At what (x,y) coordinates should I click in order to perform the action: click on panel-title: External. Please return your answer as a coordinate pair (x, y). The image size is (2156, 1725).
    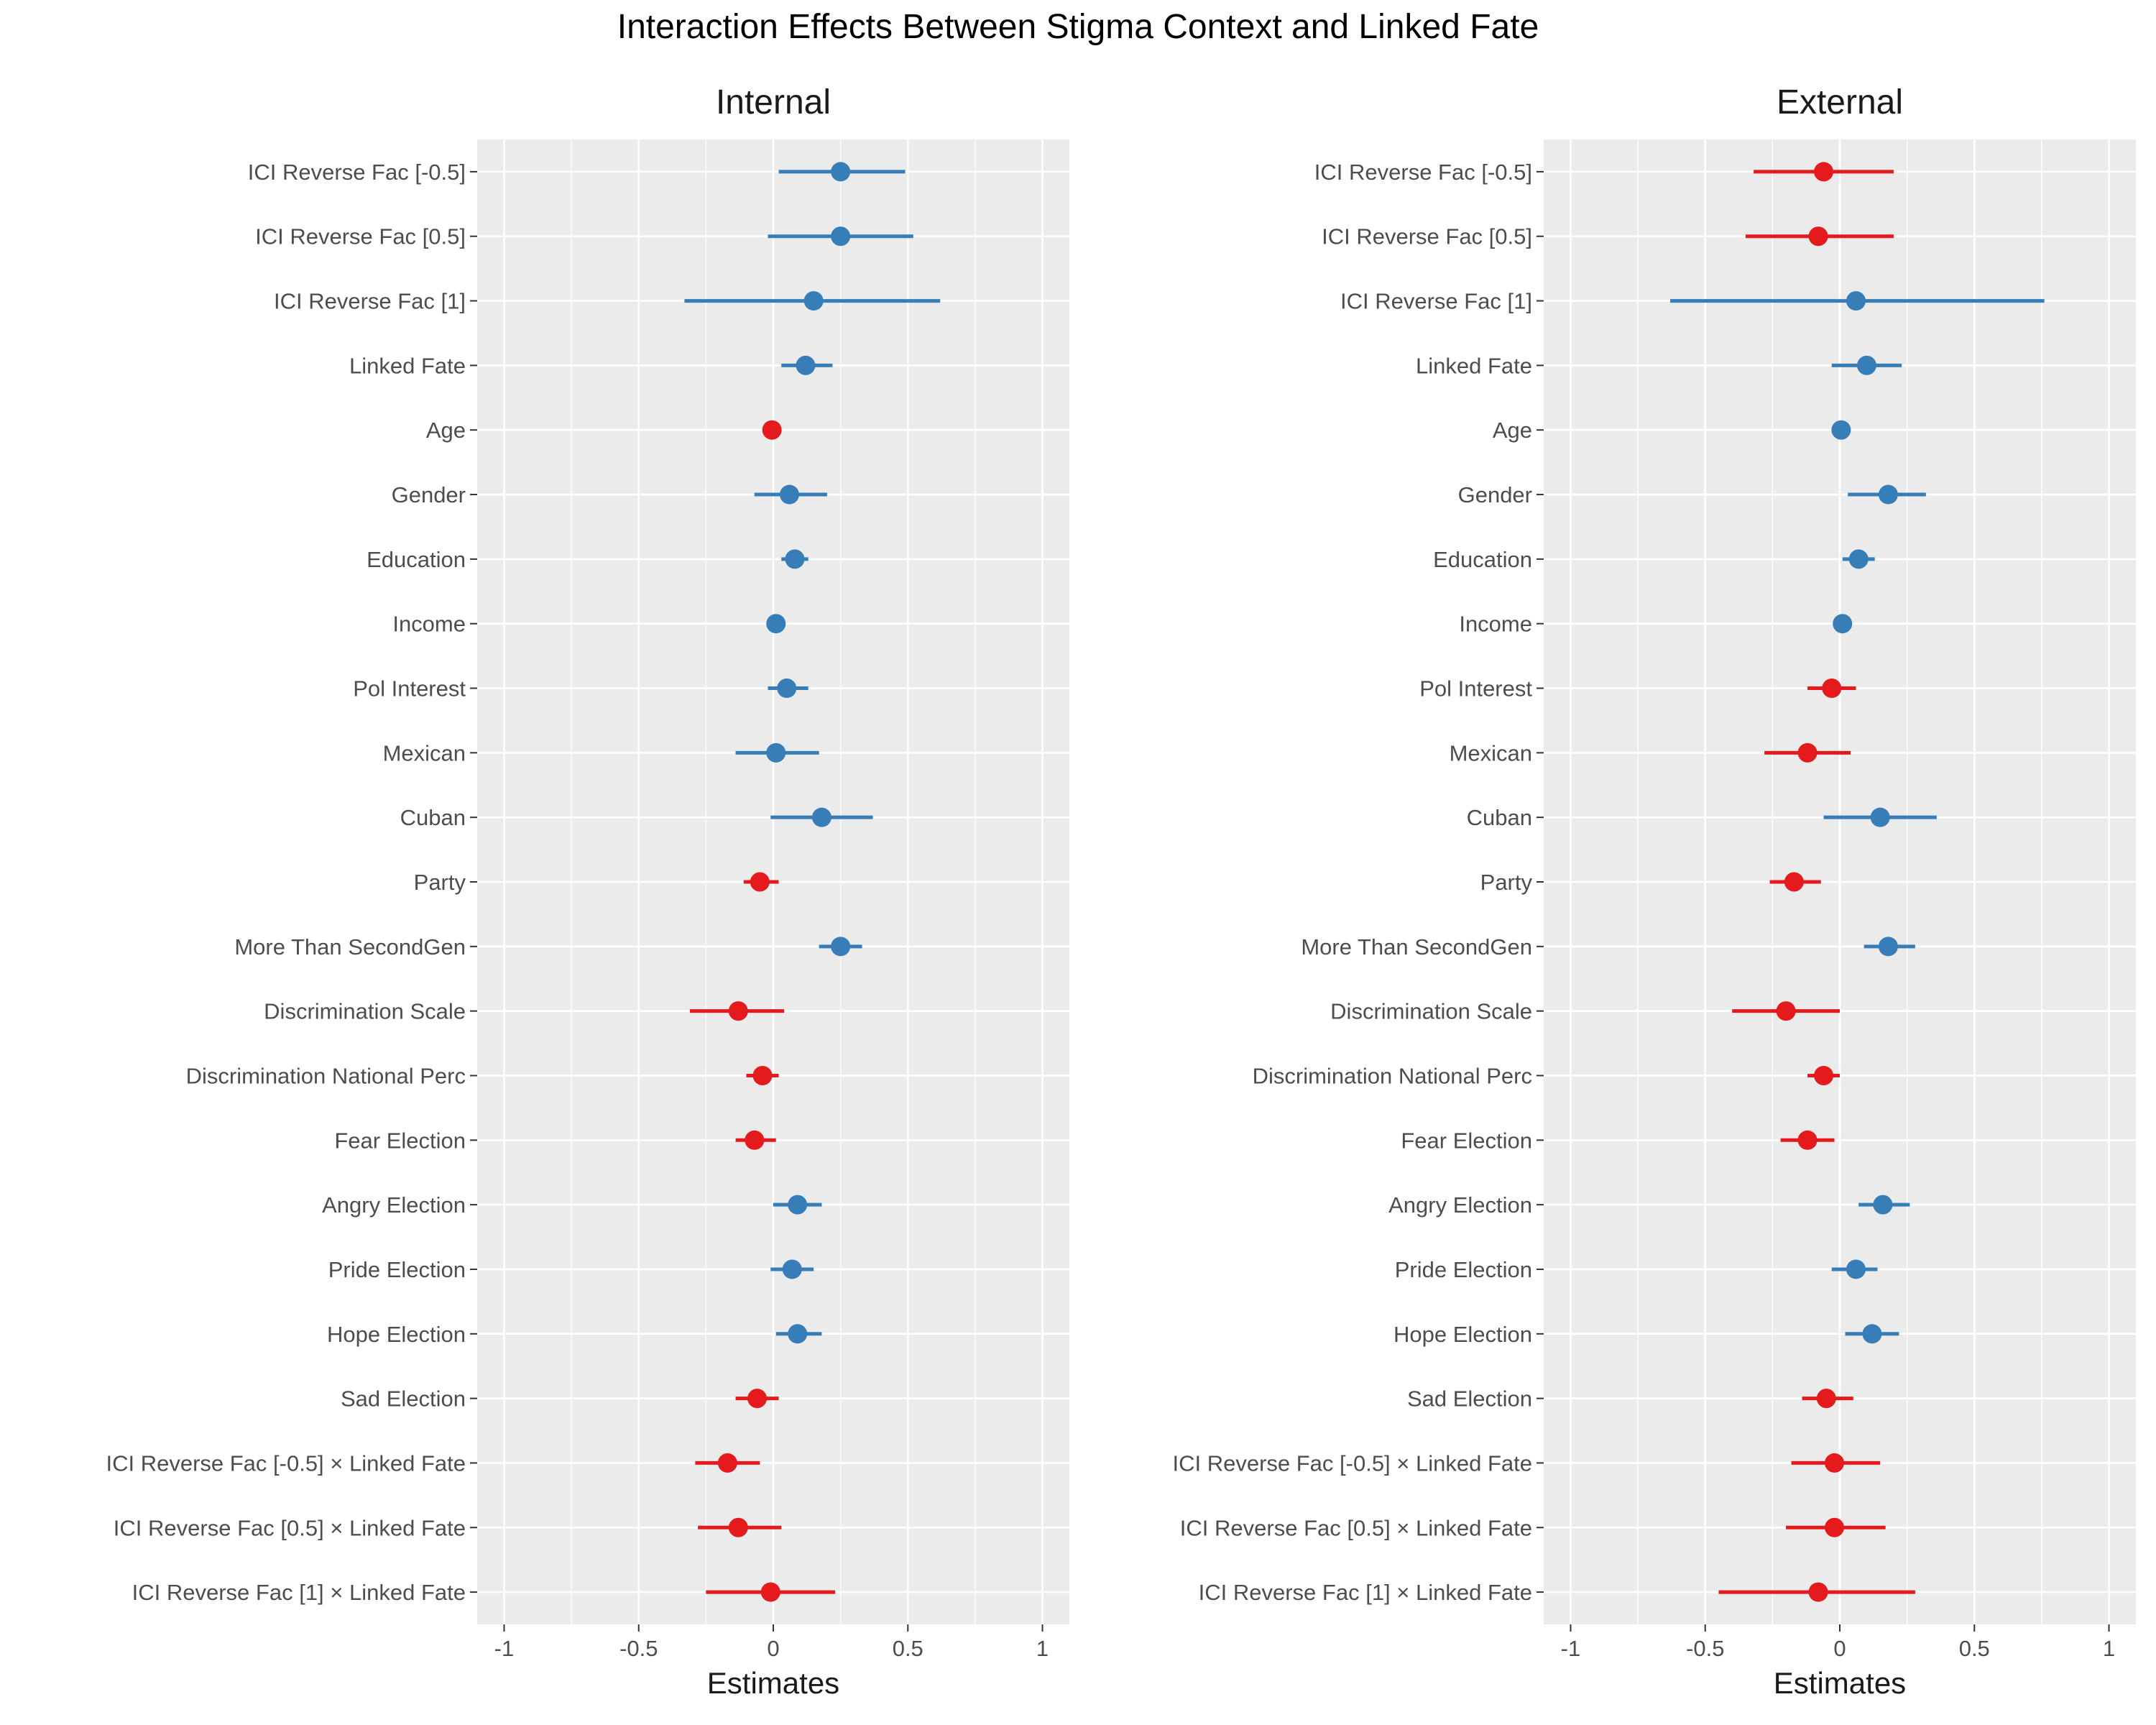
    Looking at the image, I should click on (1840, 102).